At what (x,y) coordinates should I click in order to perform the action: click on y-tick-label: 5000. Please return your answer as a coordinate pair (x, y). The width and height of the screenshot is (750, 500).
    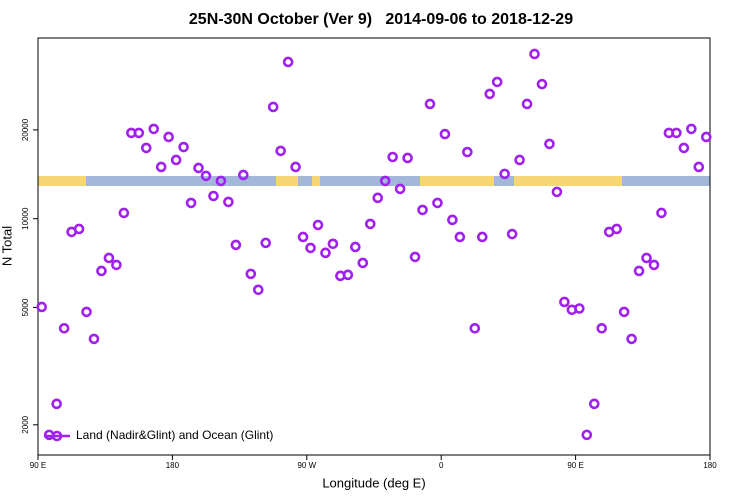
    Looking at the image, I should click on (25, 307).